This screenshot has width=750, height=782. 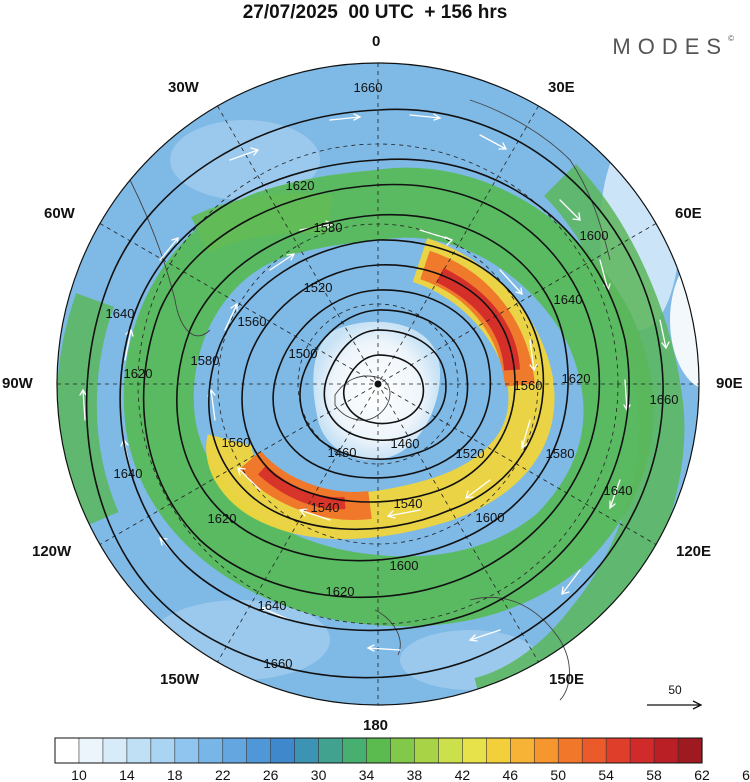 I want to click on modes-logo: MODES©, so click(x=673, y=47).